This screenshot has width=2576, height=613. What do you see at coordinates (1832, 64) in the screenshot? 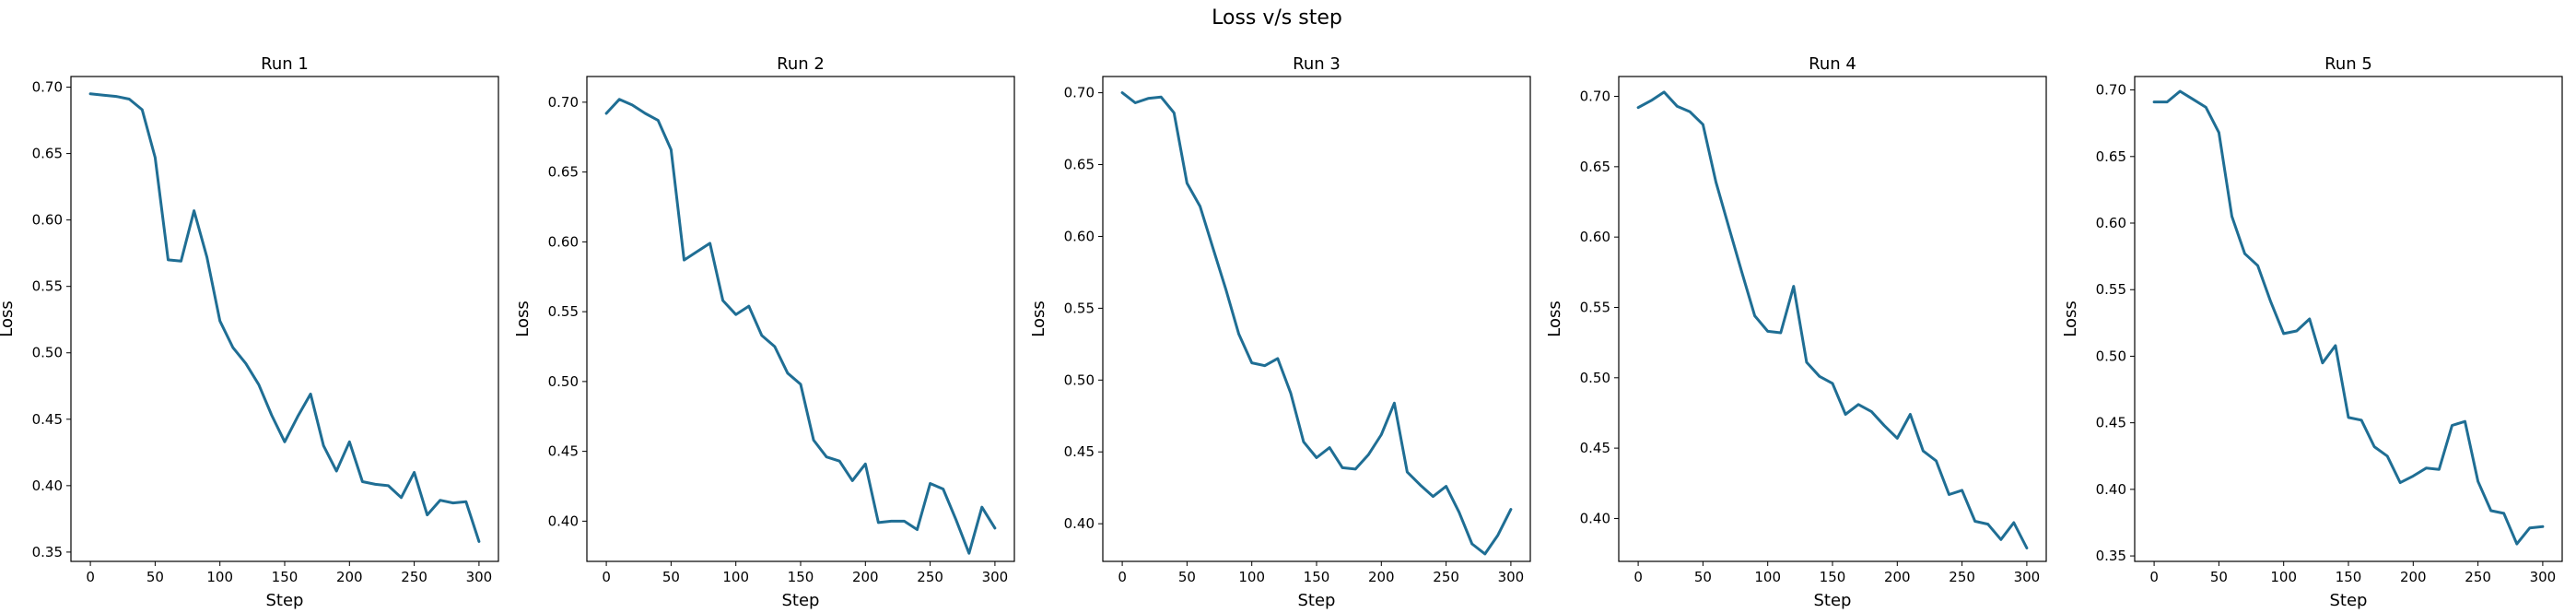
I see `subplot-title: Run 4` at bounding box center [1832, 64].